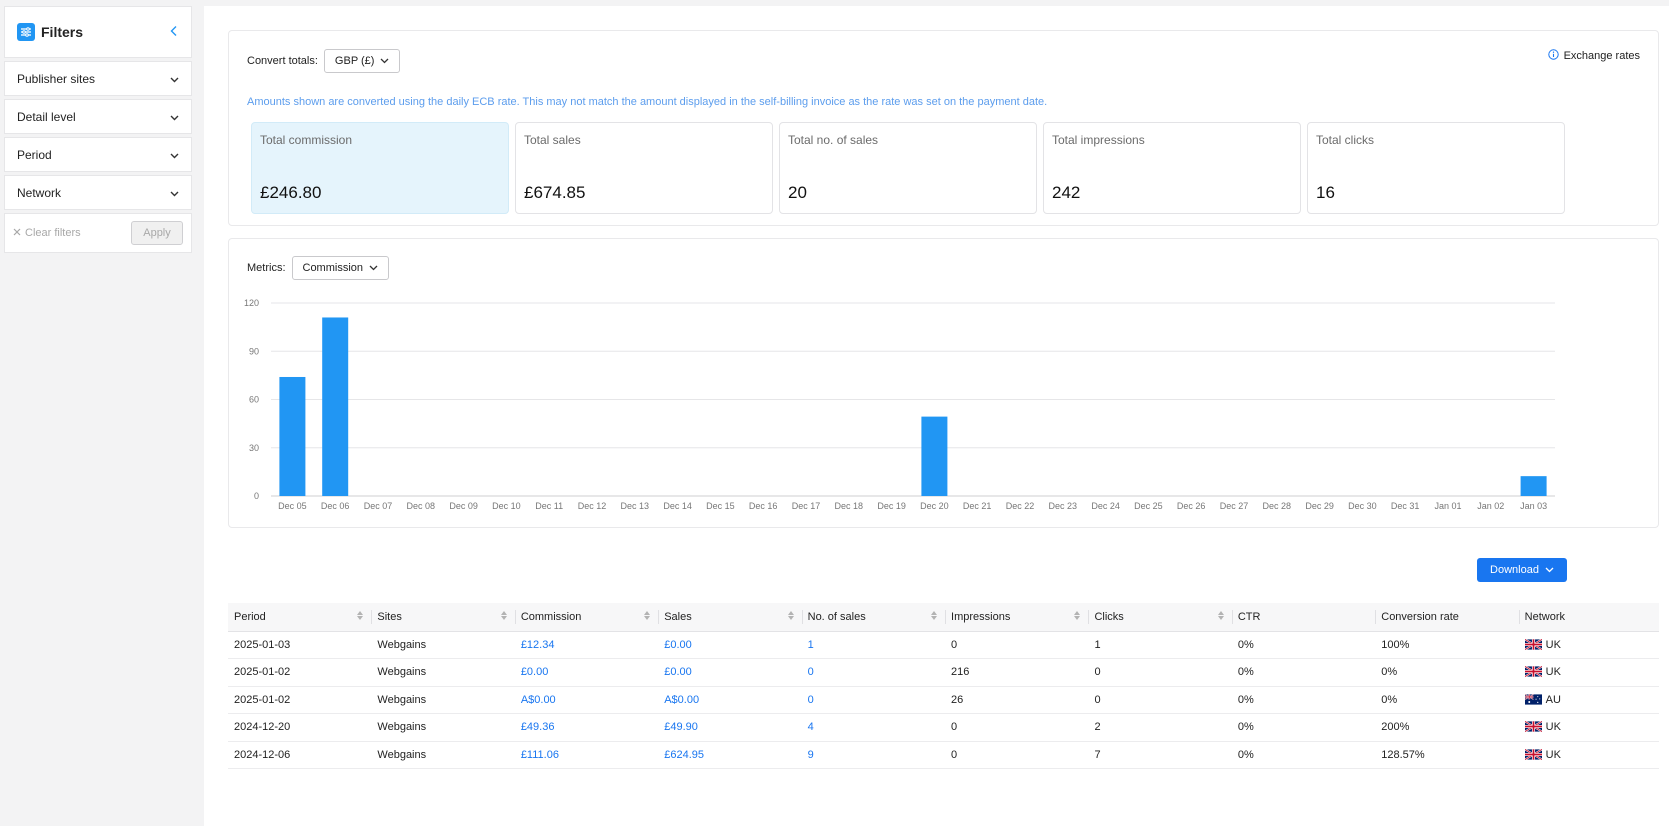  What do you see at coordinates (300, 645) in the screenshot?
I see `cell-period: 2025-01-03` at bounding box center [300, 645].